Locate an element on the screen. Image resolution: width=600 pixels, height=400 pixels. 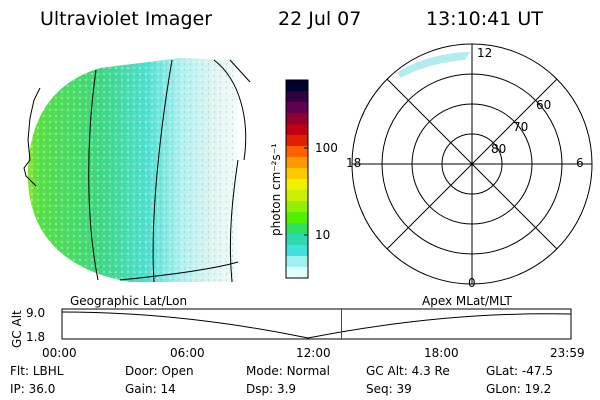
mlt-label-6: 6 is located at coordinates (580, 163).